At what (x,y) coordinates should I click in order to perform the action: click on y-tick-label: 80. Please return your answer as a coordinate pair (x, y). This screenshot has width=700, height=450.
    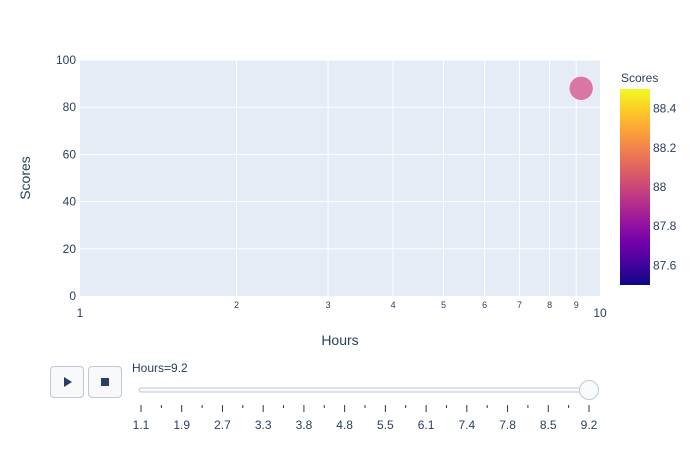
    Looking at the image, I should click on (70, 107).